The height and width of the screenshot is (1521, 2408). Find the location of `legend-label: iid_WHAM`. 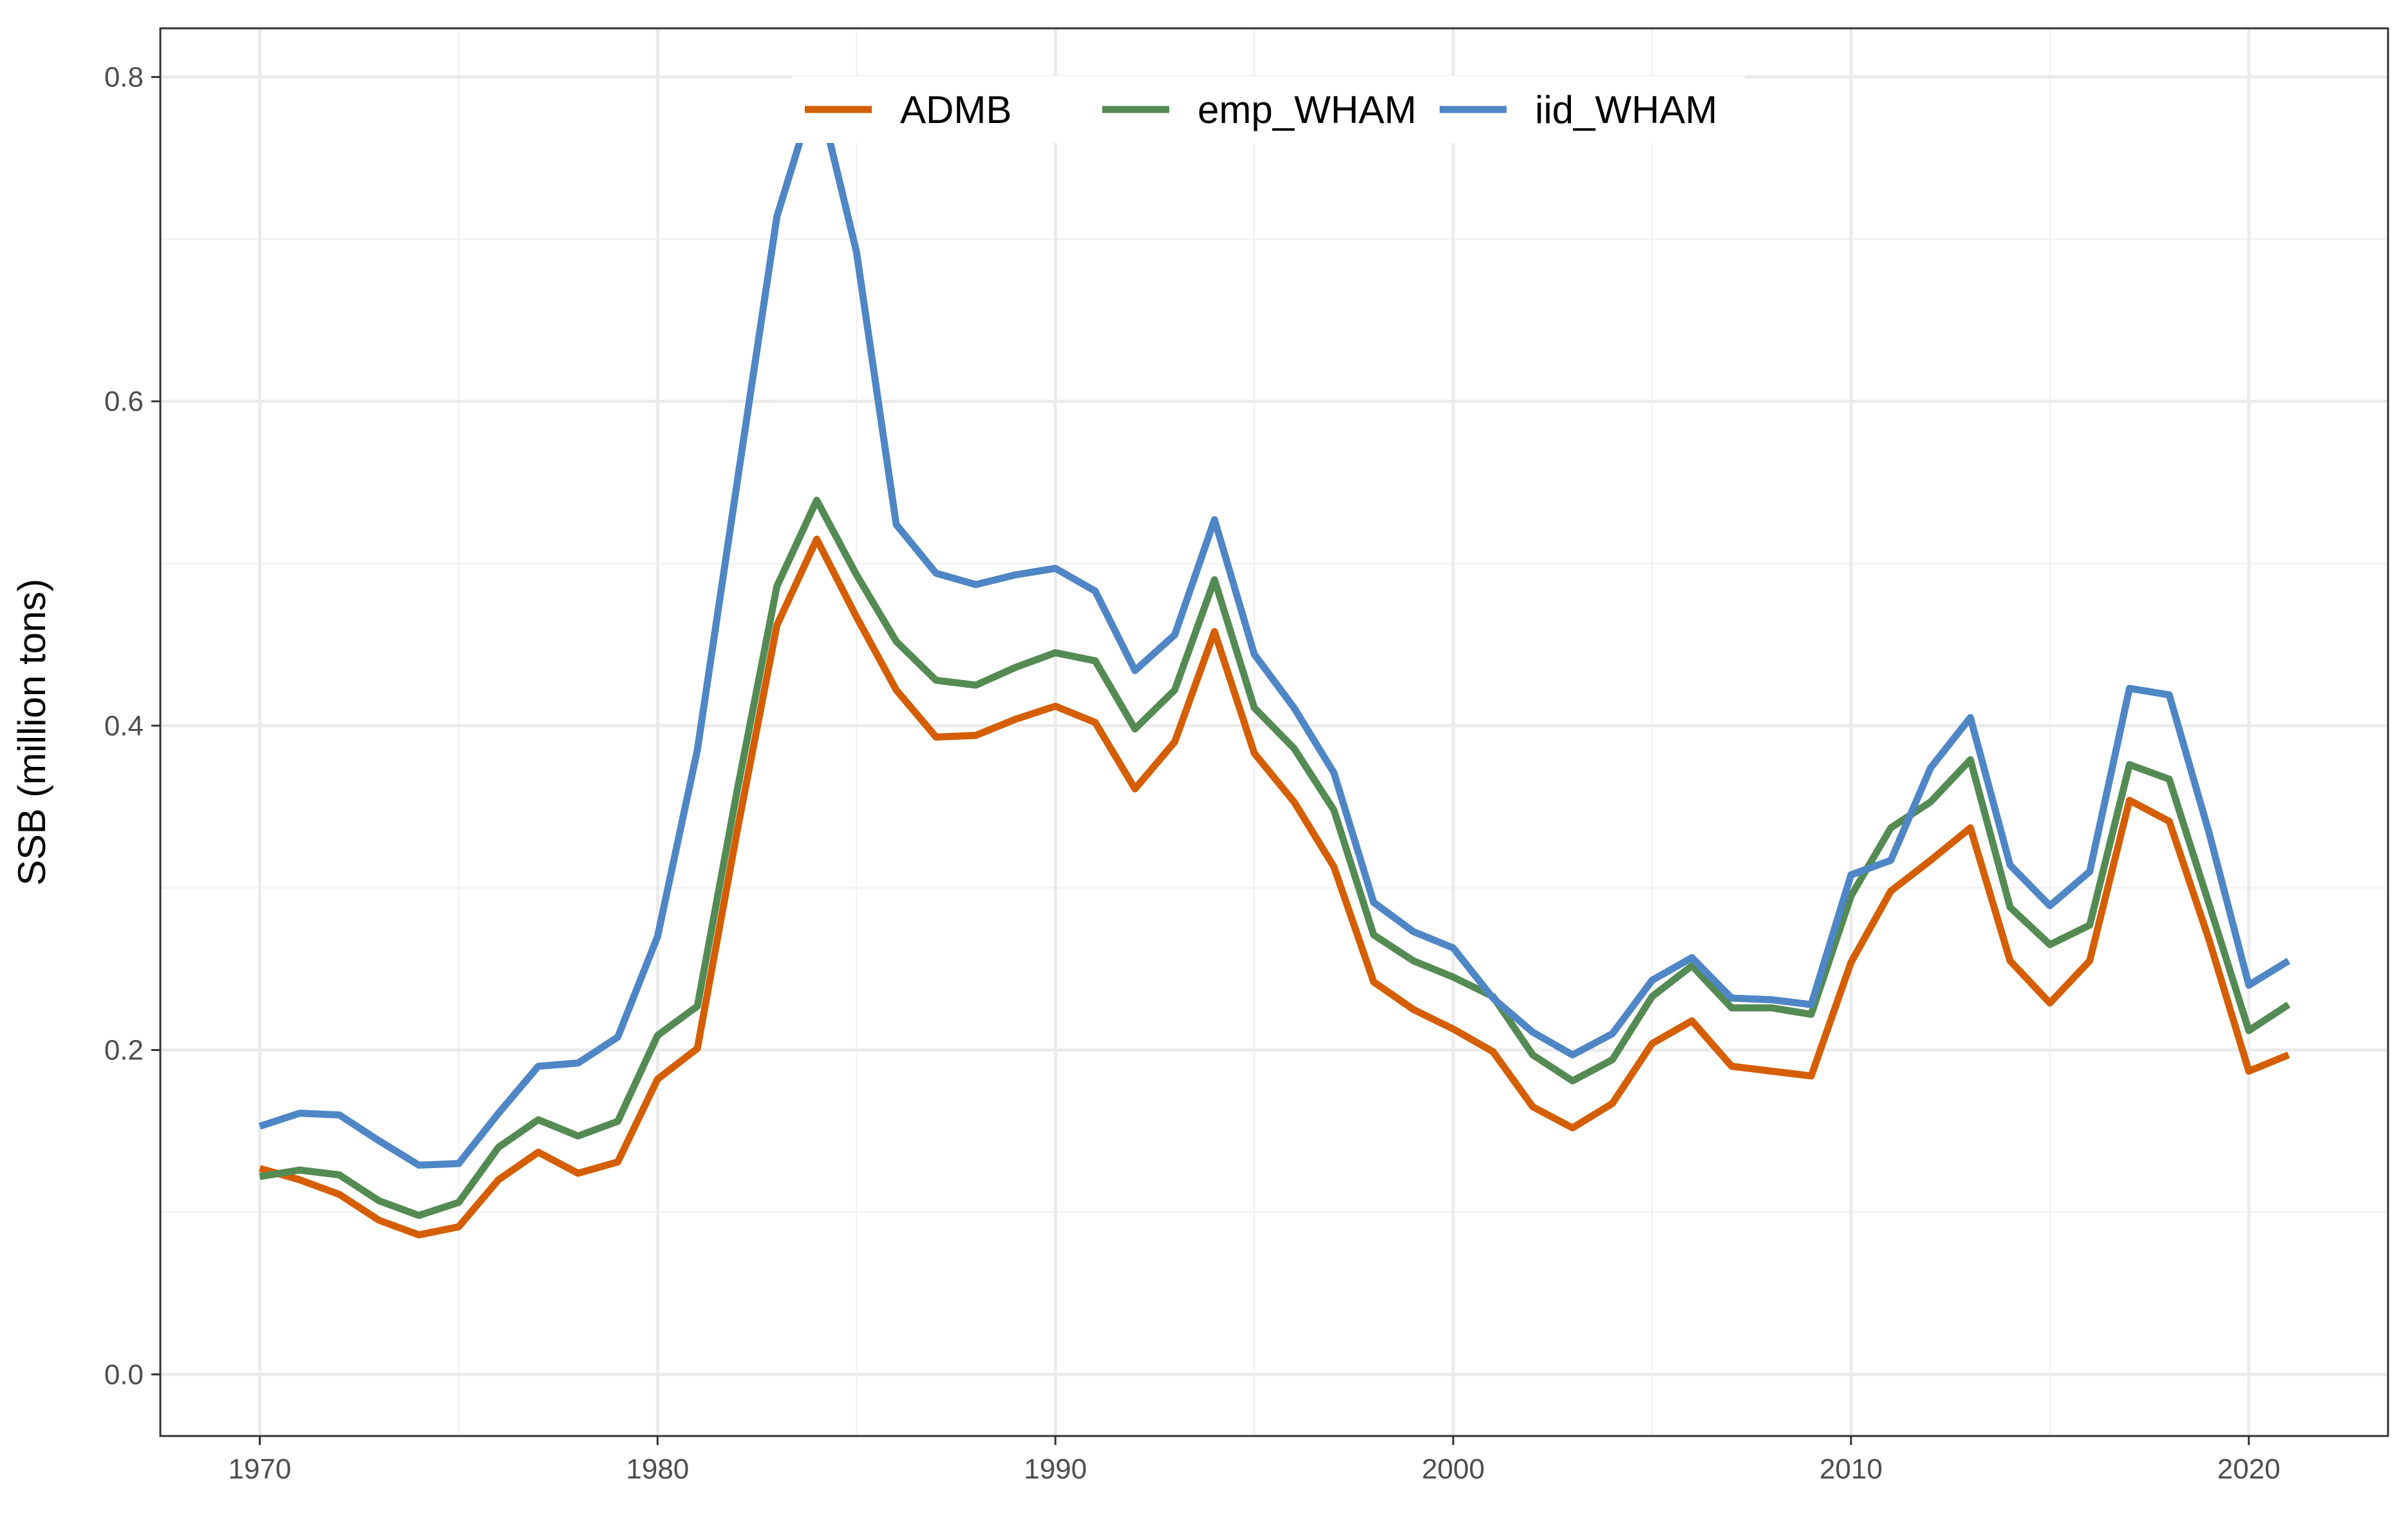

legend-label: iid_WHAM is located at coordinates (1626, 110).